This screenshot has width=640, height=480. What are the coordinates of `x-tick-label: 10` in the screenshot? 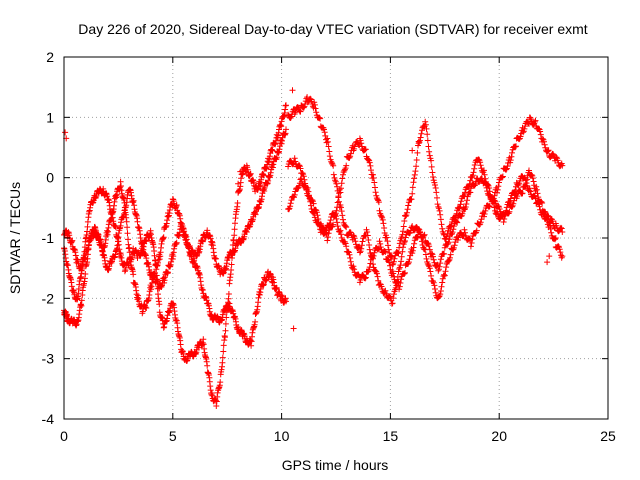 It's located at (282, 436).